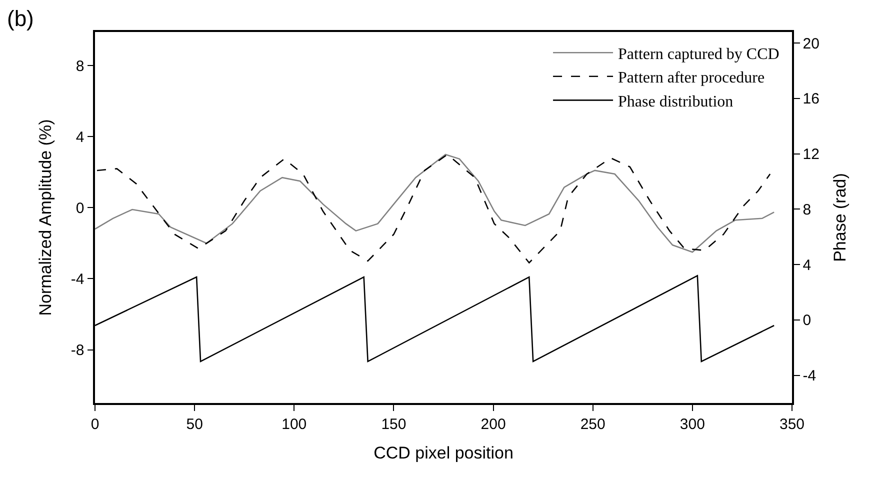 The width and height of the screenshot is (872, 490). I want to click on x-tick-label: 250, so click(593, 424).